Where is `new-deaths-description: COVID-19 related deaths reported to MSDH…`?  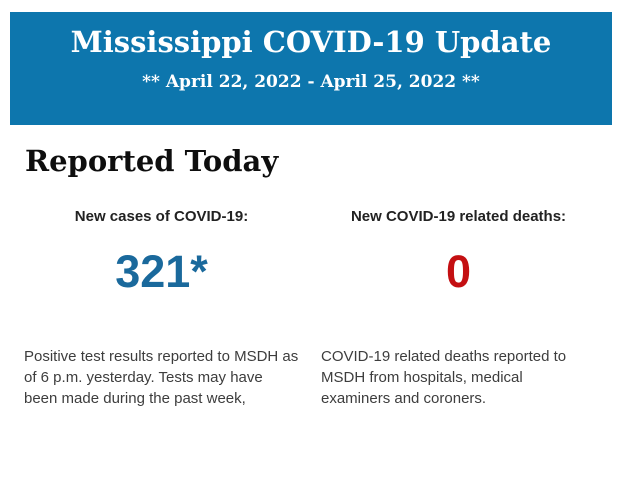 new-deaths-description: COVID-19 related deaths reported to MSDH… is located at coordinates (444, 377).